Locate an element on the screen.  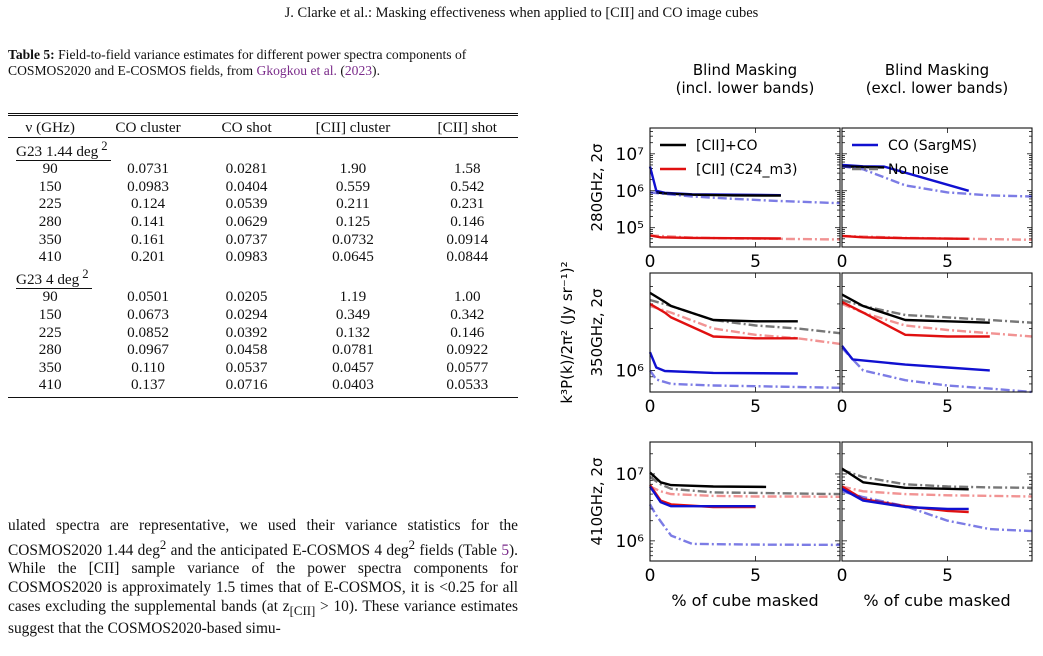
table-row: 350 0.110 0.0537 0.0457 0.0577 is located at coordinates (263, 367).